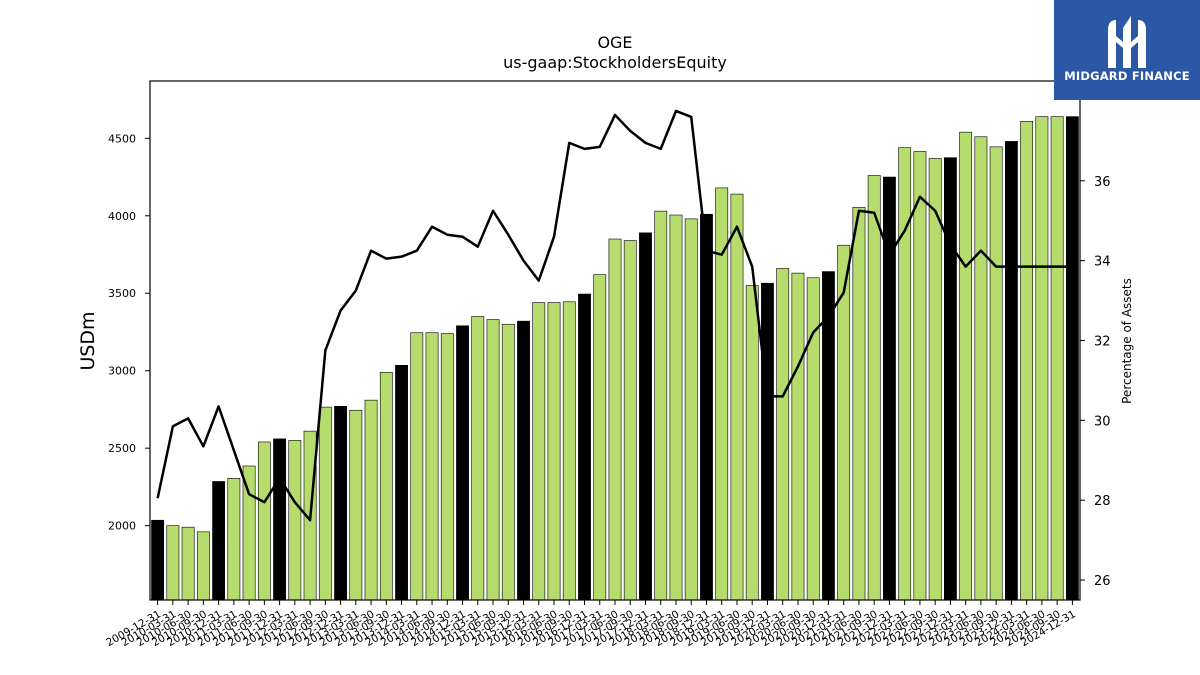 Image resolution: width=1200 pixels, height=675 pixels. Describe the element at coordinates (1127, 76) in the screenshot. I see `brand-name: MIDGARD FINANCE` at that location.